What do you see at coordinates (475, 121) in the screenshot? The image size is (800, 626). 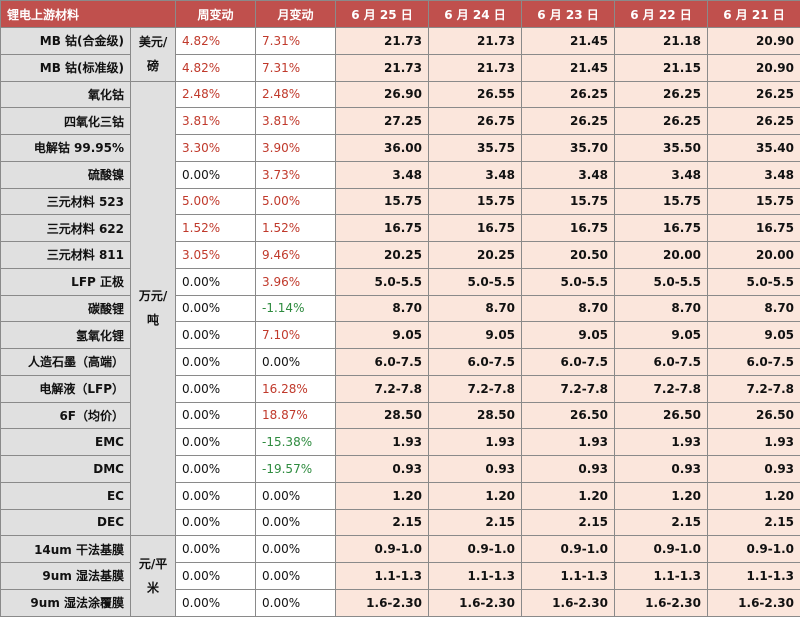 I see `price-value: 26.75` at bounding box center [475, 121].